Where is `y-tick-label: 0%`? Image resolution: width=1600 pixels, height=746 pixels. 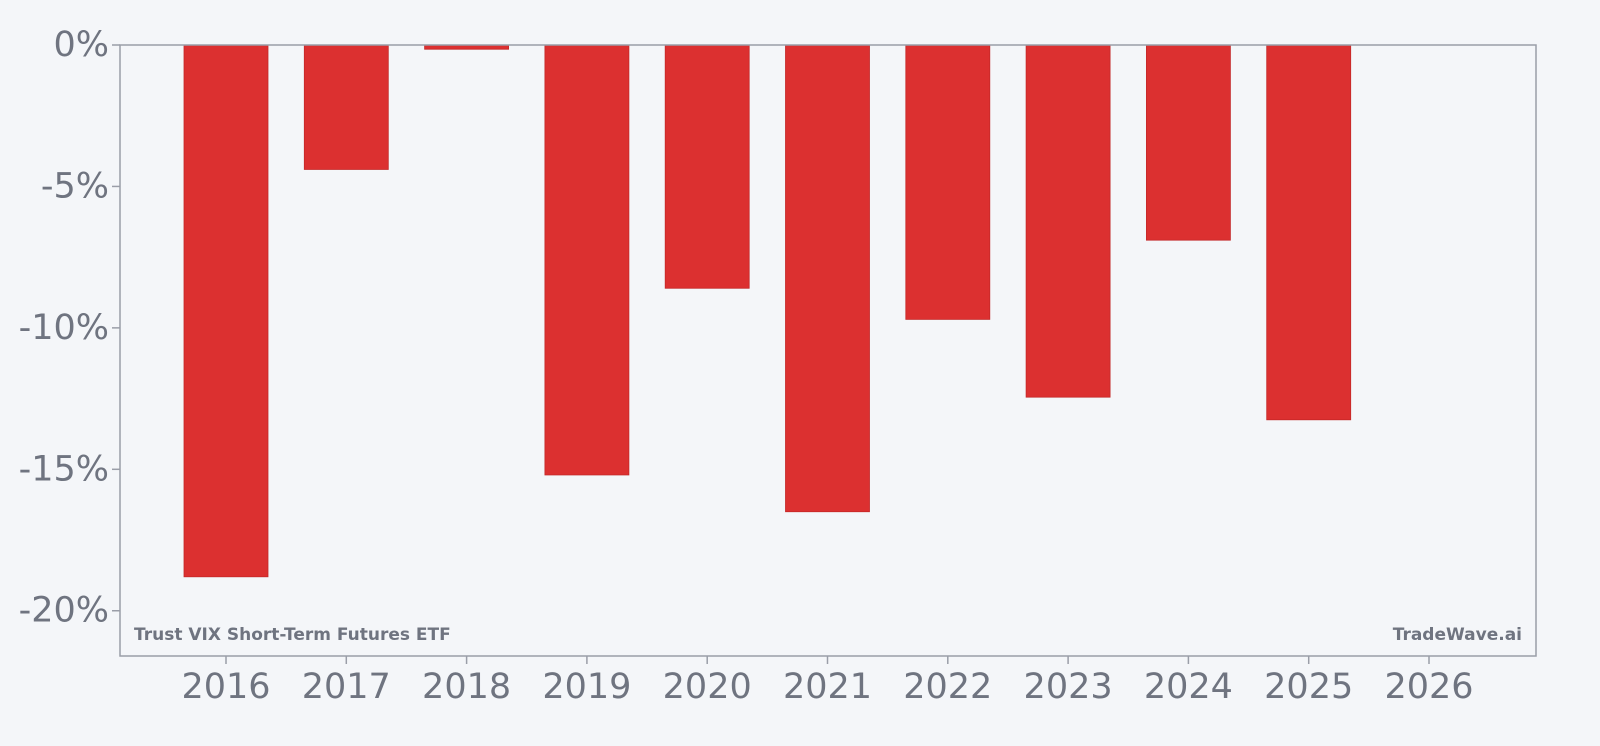 y-tick-label: 0% is located at coordinates (81, 45).